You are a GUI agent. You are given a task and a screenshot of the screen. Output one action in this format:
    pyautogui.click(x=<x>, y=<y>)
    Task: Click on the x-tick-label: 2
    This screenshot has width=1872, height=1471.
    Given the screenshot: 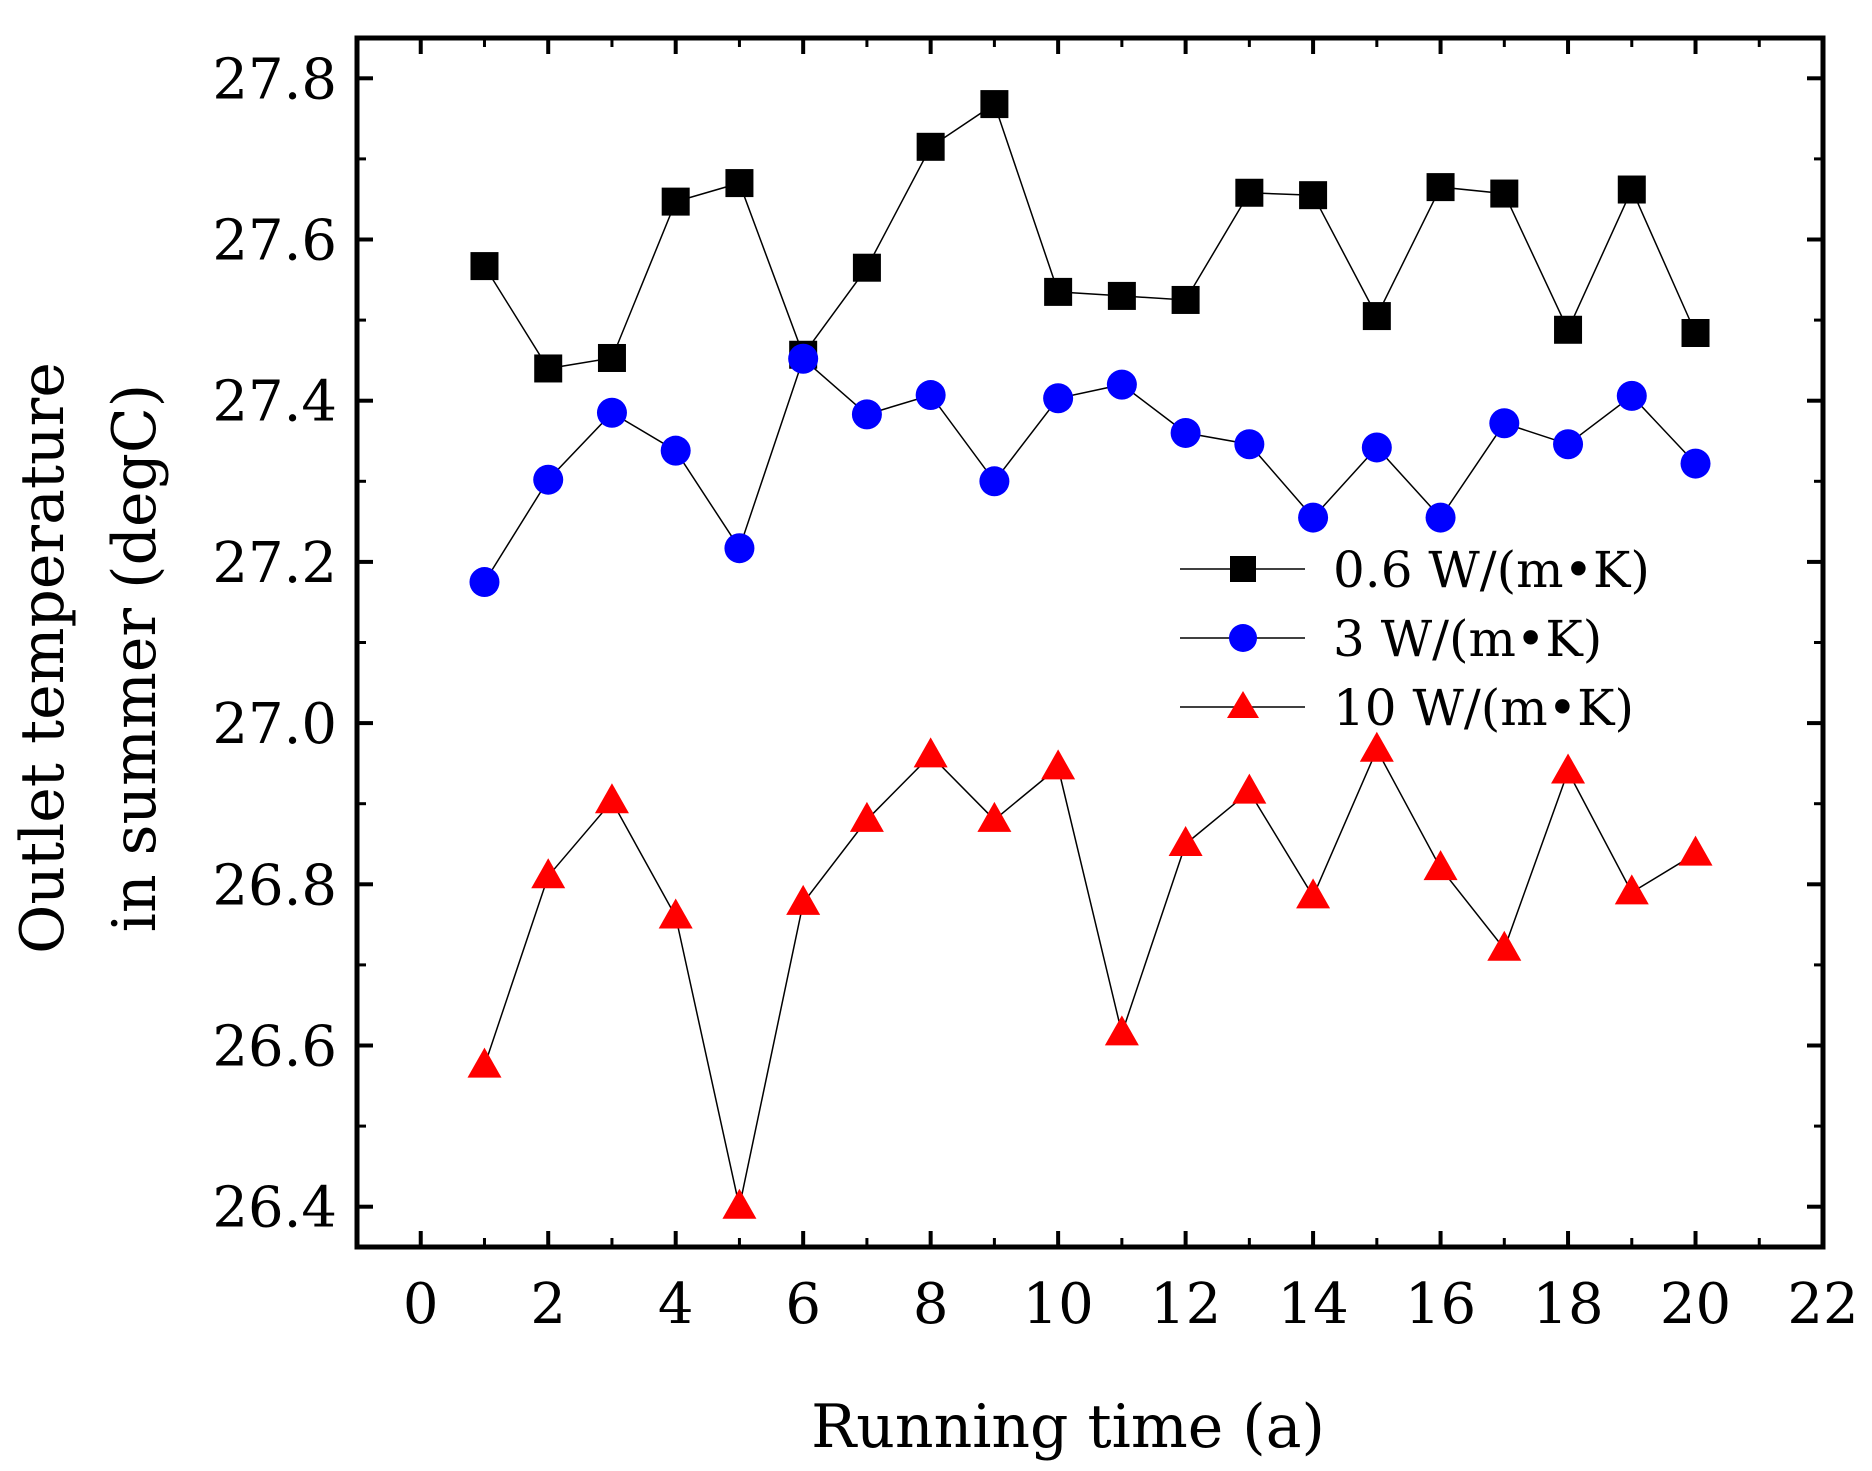 What is the action you would take?
    pyautogui.click(x=548, y=1304)
    